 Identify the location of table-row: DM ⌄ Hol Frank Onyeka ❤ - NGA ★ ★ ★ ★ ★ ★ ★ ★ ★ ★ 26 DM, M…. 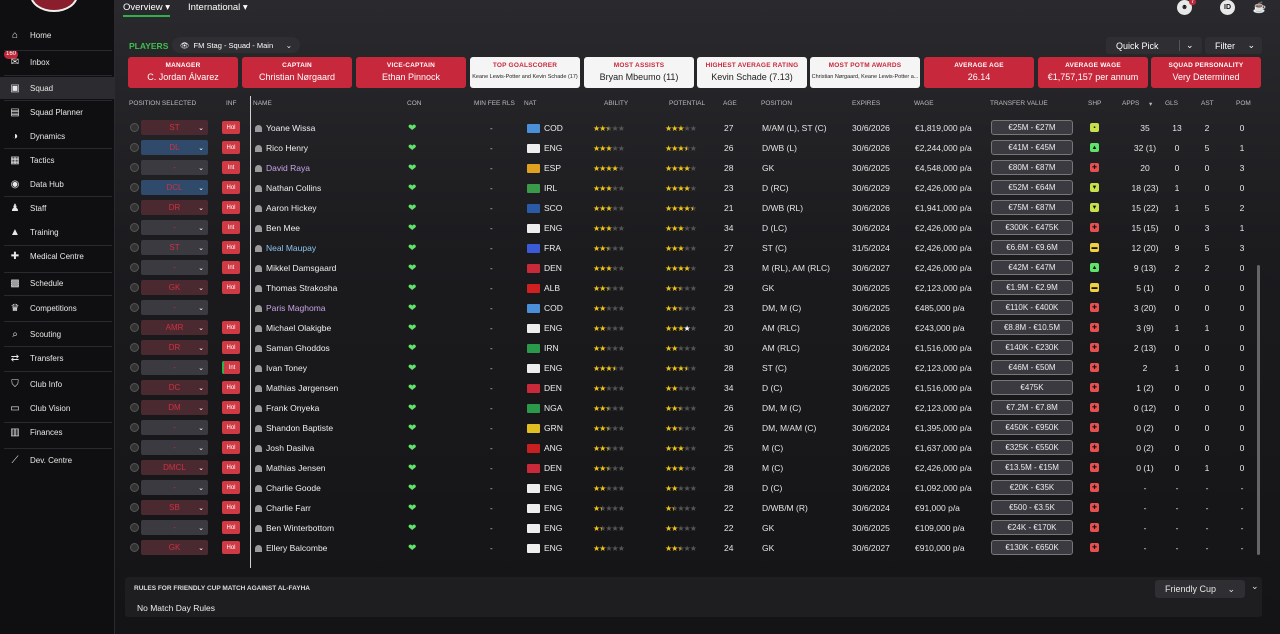
(690, 408).